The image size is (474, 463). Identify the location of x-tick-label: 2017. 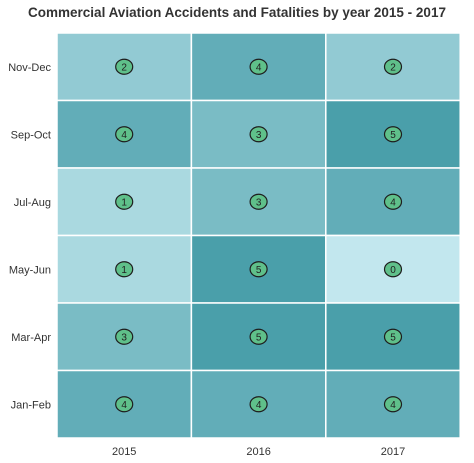
(393, 452).